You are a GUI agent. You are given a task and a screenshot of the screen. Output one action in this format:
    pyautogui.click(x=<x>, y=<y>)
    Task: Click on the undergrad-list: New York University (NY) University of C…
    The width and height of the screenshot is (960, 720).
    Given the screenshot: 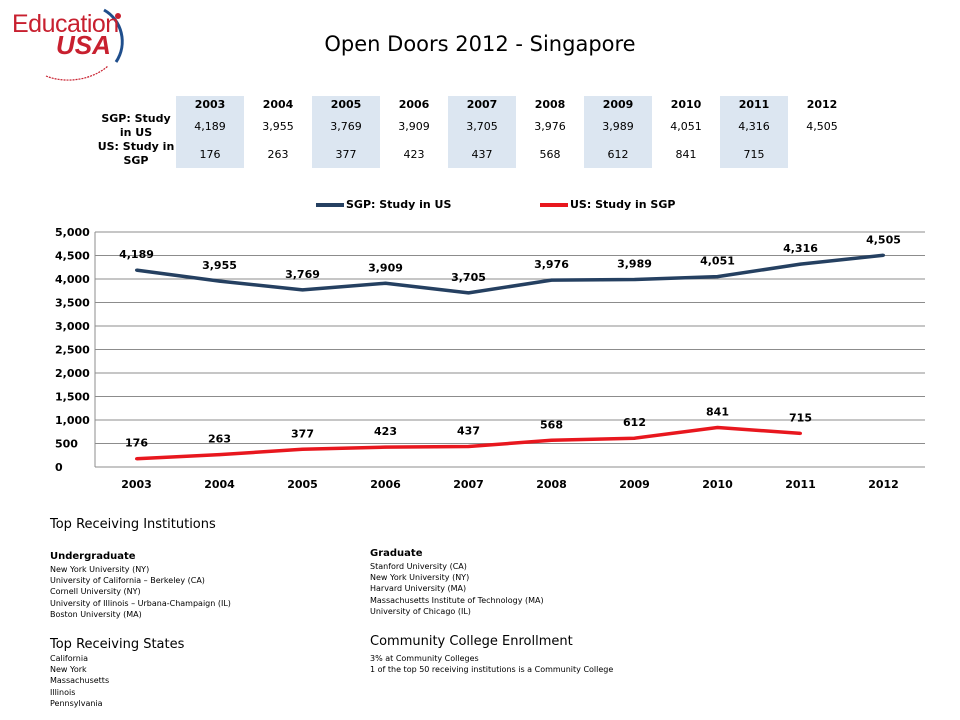 What is the action you would take?
    pyautogui.click(x=140, y=592)
    